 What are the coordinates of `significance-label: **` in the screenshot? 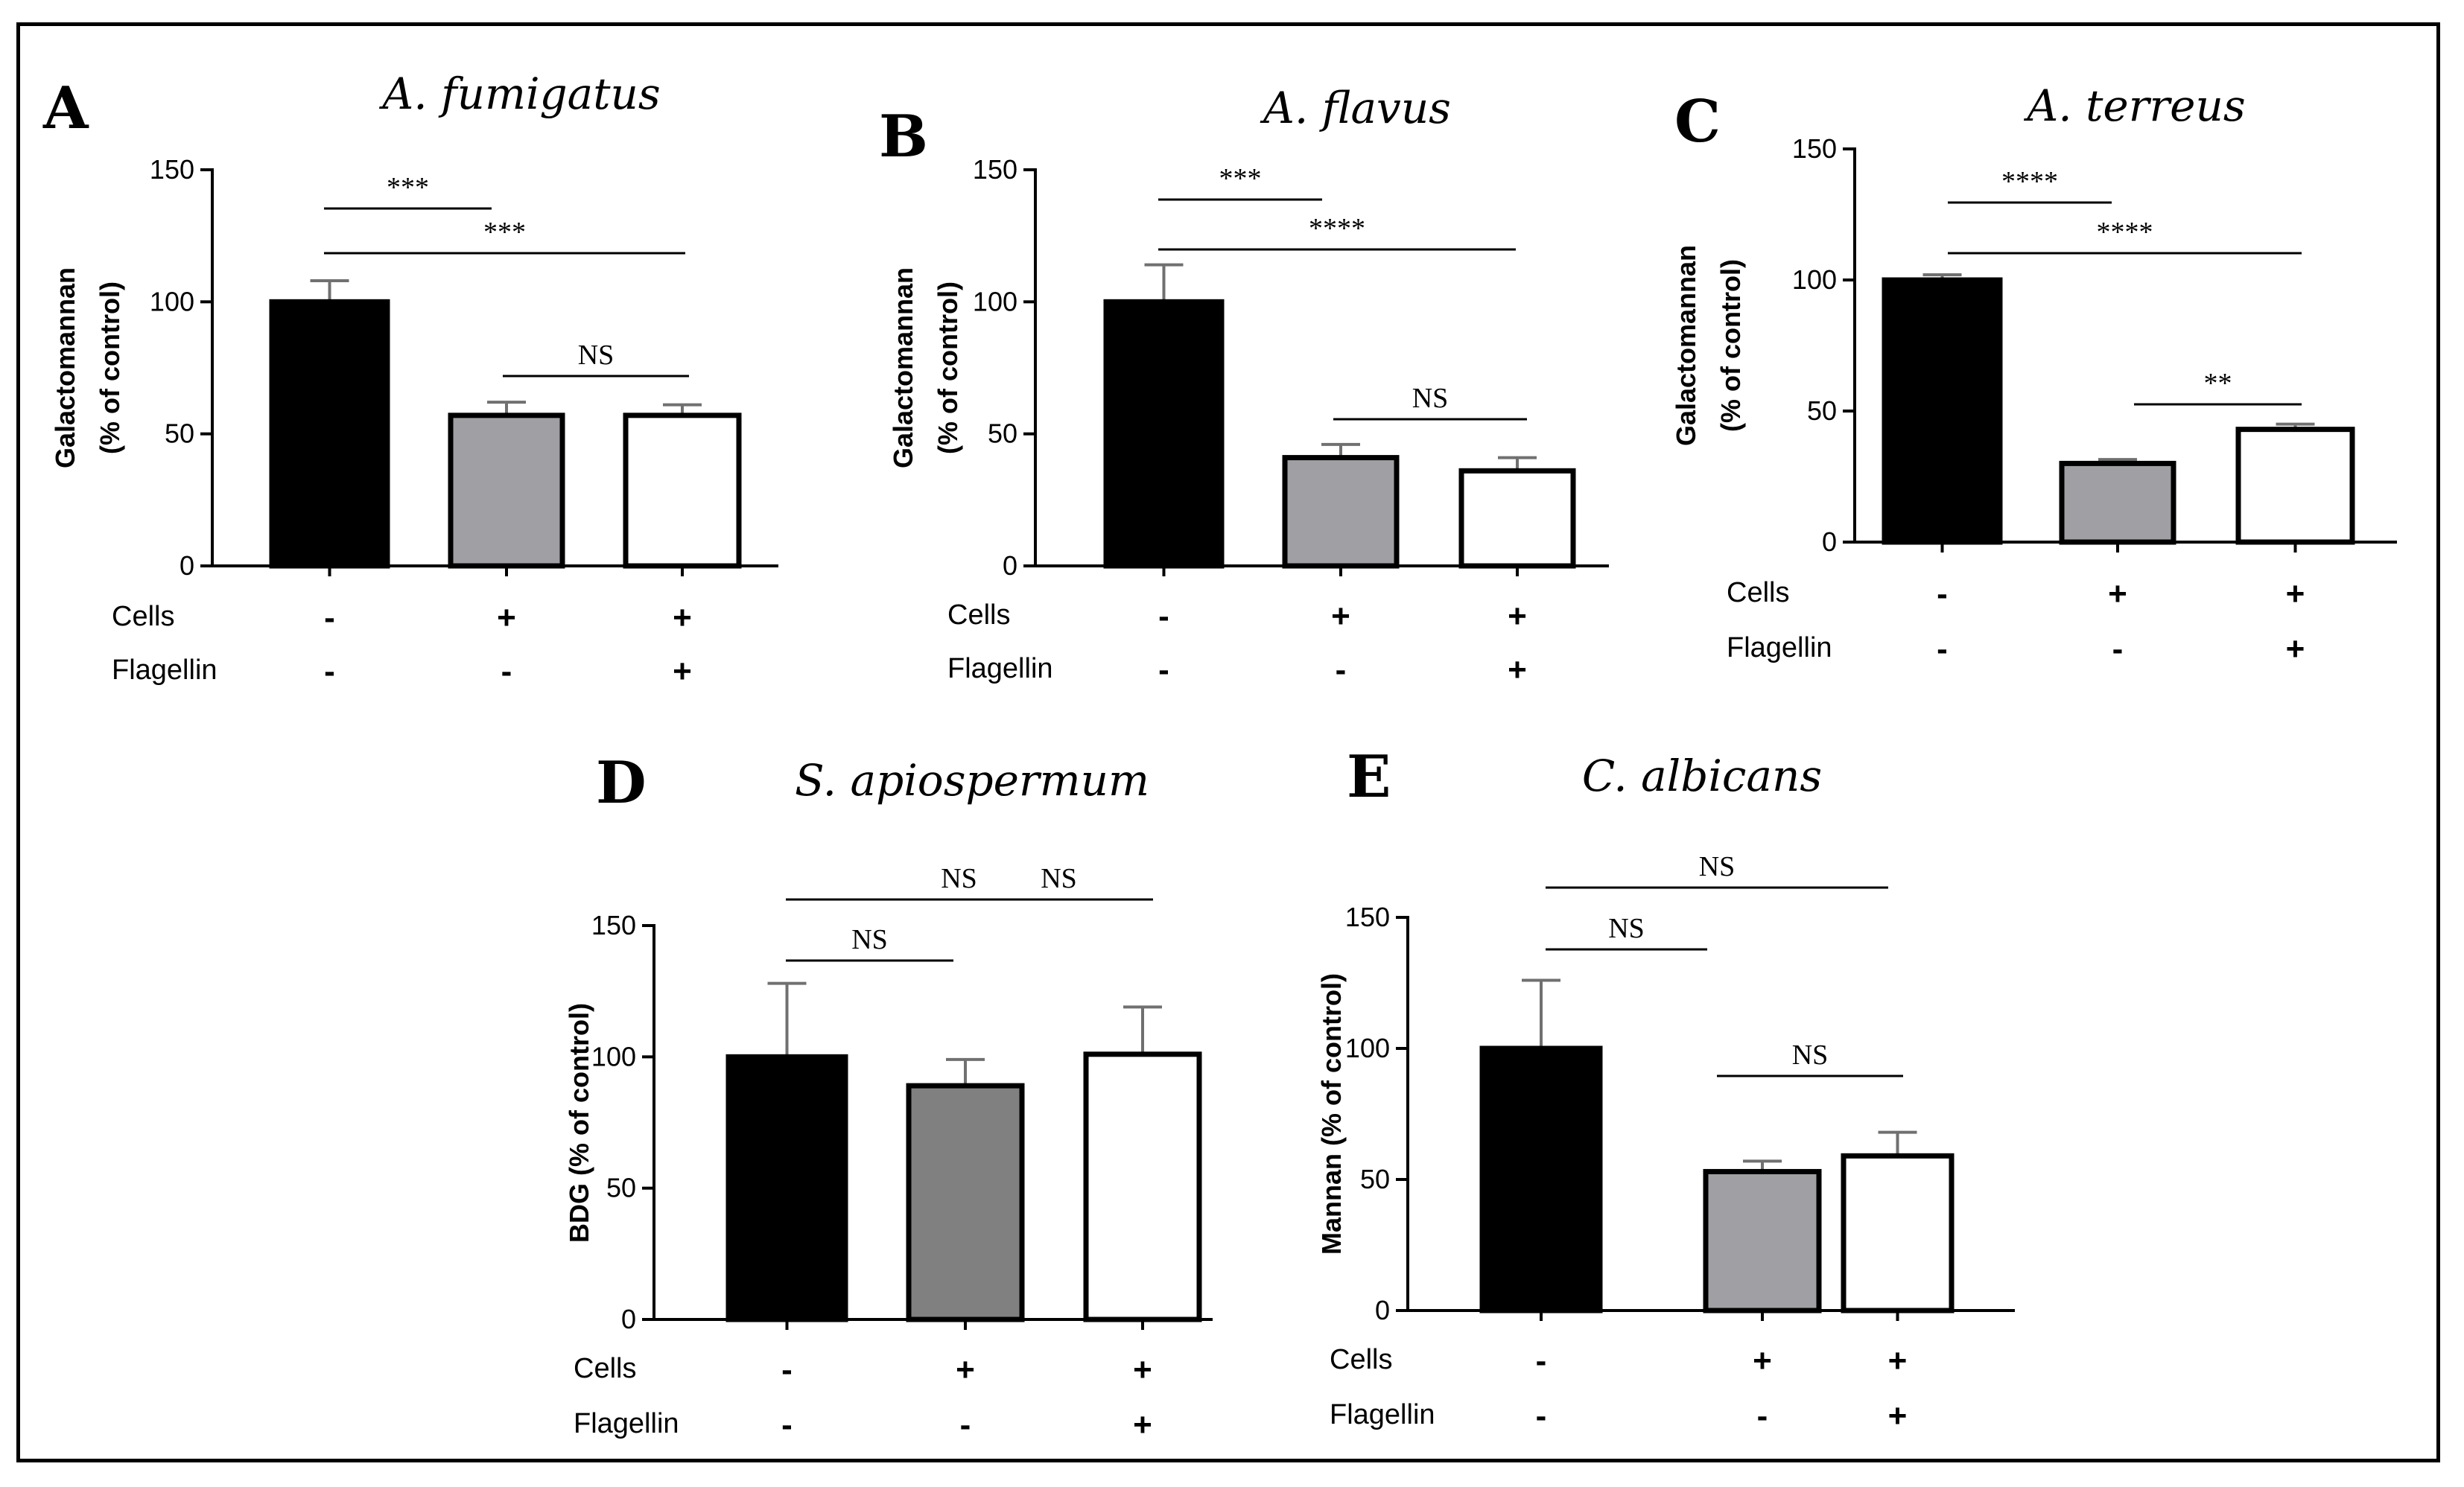 It's located at (2218, 383).